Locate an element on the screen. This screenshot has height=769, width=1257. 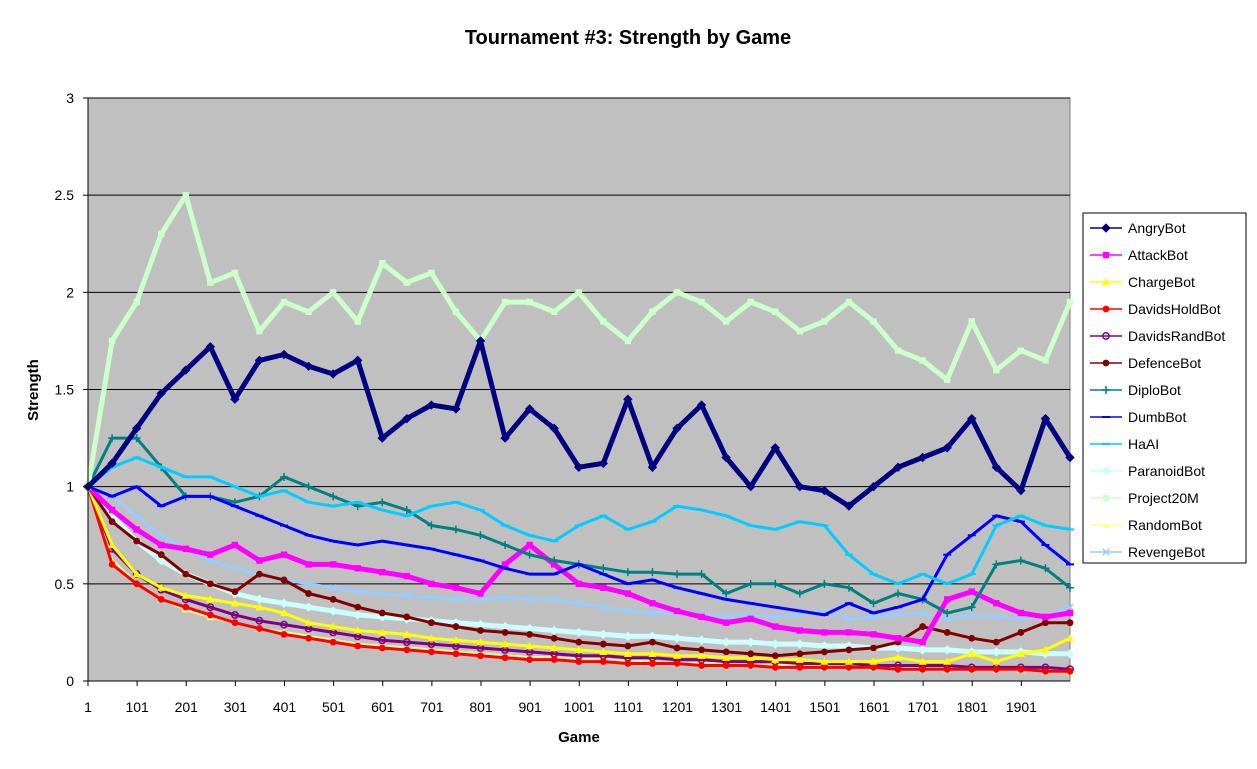
y-tick-label: 2 is located at coordinates (70, 292).